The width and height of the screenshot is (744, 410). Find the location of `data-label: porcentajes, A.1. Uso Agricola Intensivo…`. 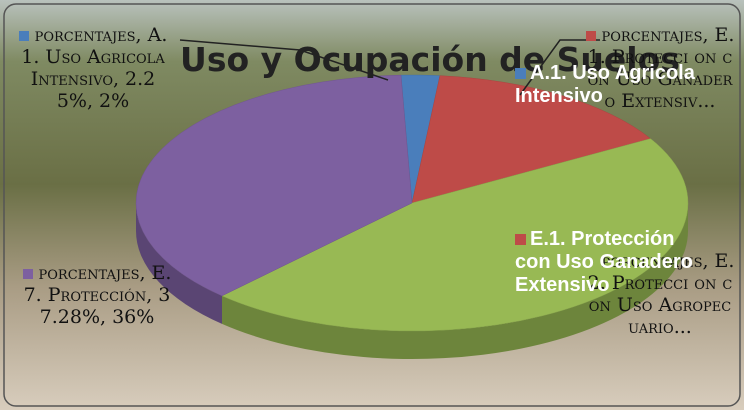

data-label: porcentajes, A.1. Uso Agricola Intensivo… is located at coordinates (94, 68).